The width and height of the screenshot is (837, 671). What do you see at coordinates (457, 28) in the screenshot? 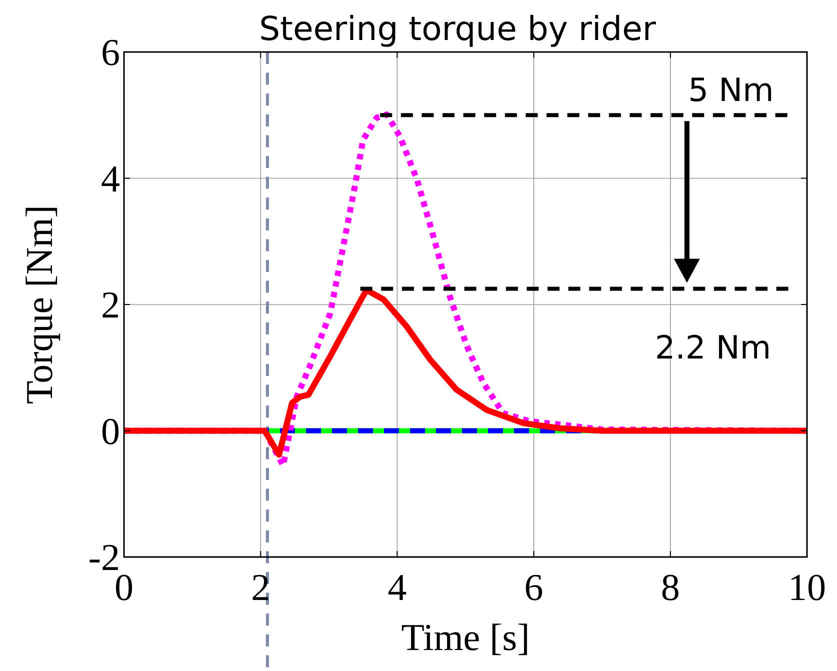
I see `chart-title: Steering torque by rider` at bounding box center [457, 28].